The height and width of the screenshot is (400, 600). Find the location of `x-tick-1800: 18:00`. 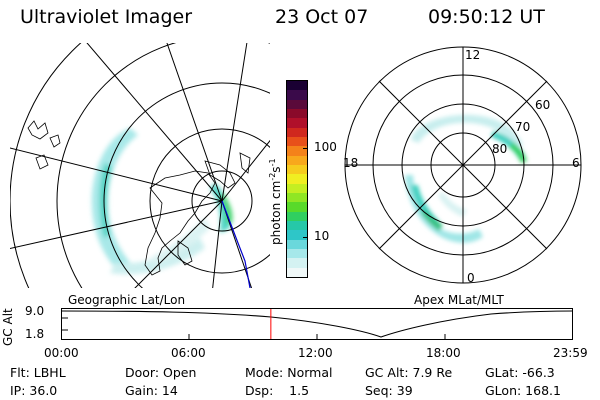

x-tick-1800: 18:00 is located at coordinates (443, 353).